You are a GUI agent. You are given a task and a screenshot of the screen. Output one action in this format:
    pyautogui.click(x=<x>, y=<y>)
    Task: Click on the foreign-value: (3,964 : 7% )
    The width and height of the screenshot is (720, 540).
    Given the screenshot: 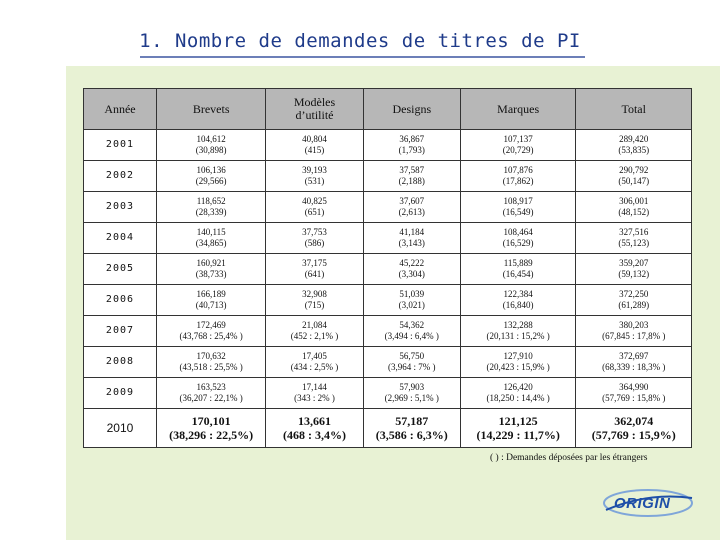 What is the action you would take?
    pyautogui.click(x=412, y=366)
    